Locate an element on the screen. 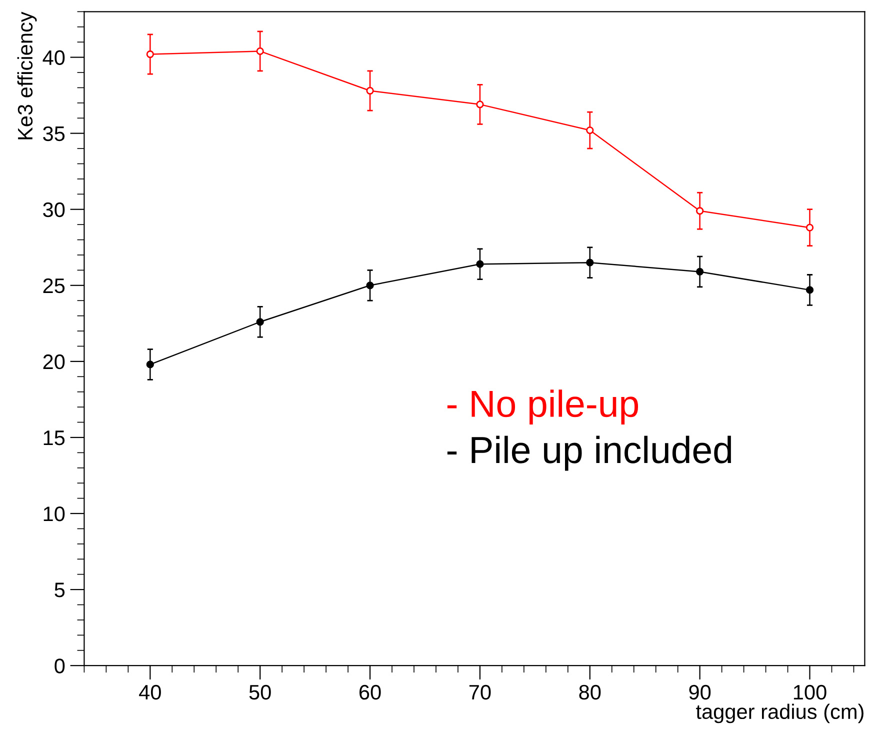 The height and width of the screenshot is (729, 877). y-tick-label: 0 is located at coordinates (59, 666).